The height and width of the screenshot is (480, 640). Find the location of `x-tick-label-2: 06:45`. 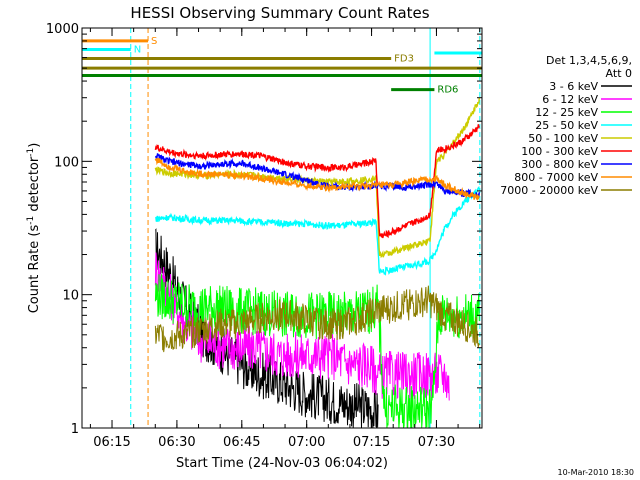

x-tick-label-2: 06:45 is located at coordinates (241, 442).